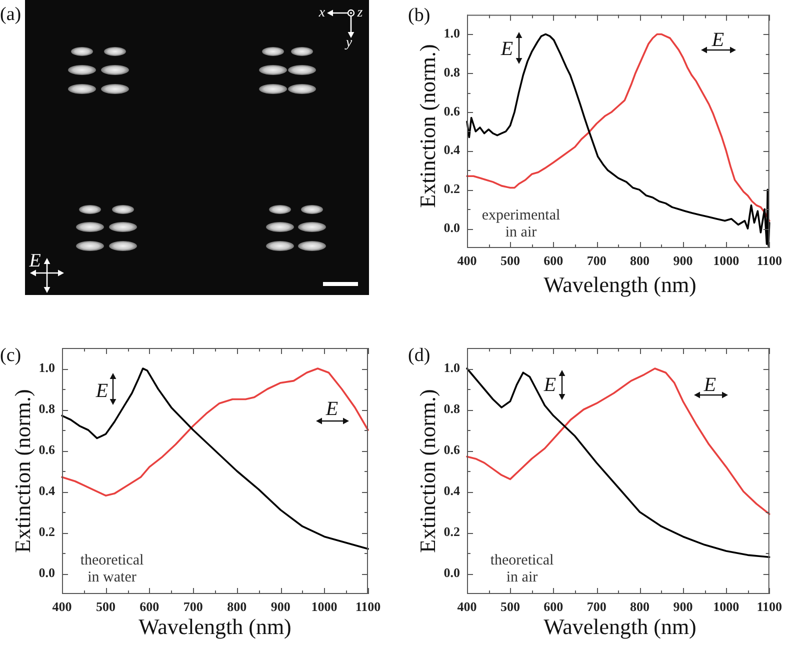  I want to click on text: z, so click(360, 13).